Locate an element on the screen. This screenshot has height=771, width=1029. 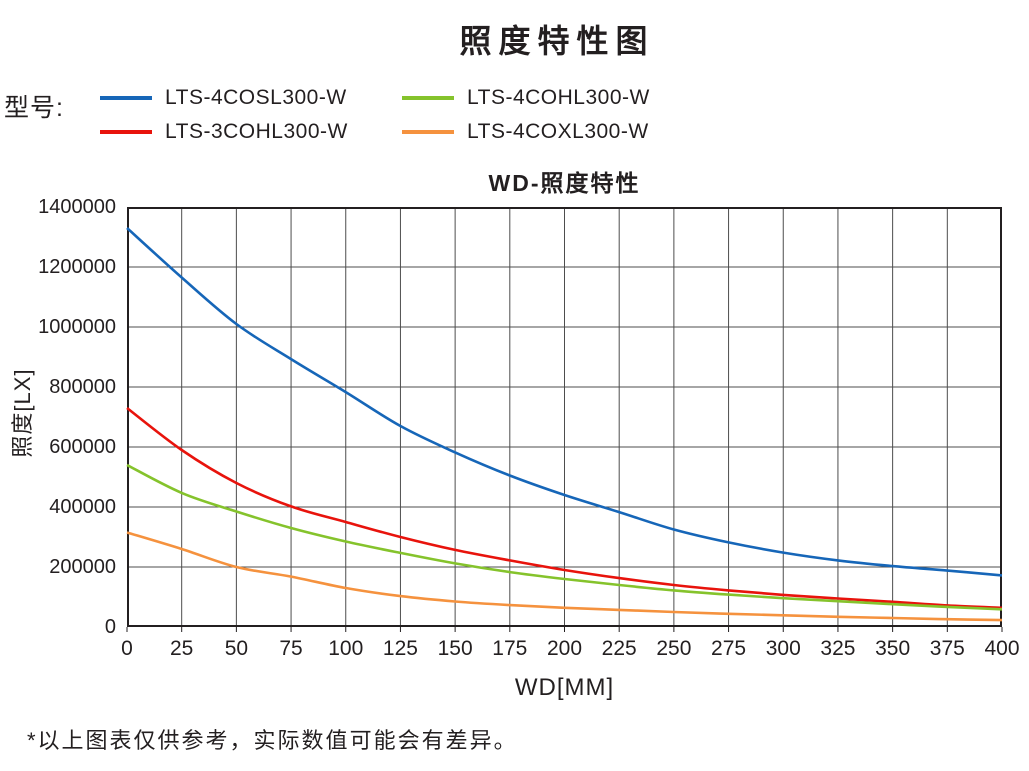
x-tick-label: 150 is located at coordinates (455, 648).